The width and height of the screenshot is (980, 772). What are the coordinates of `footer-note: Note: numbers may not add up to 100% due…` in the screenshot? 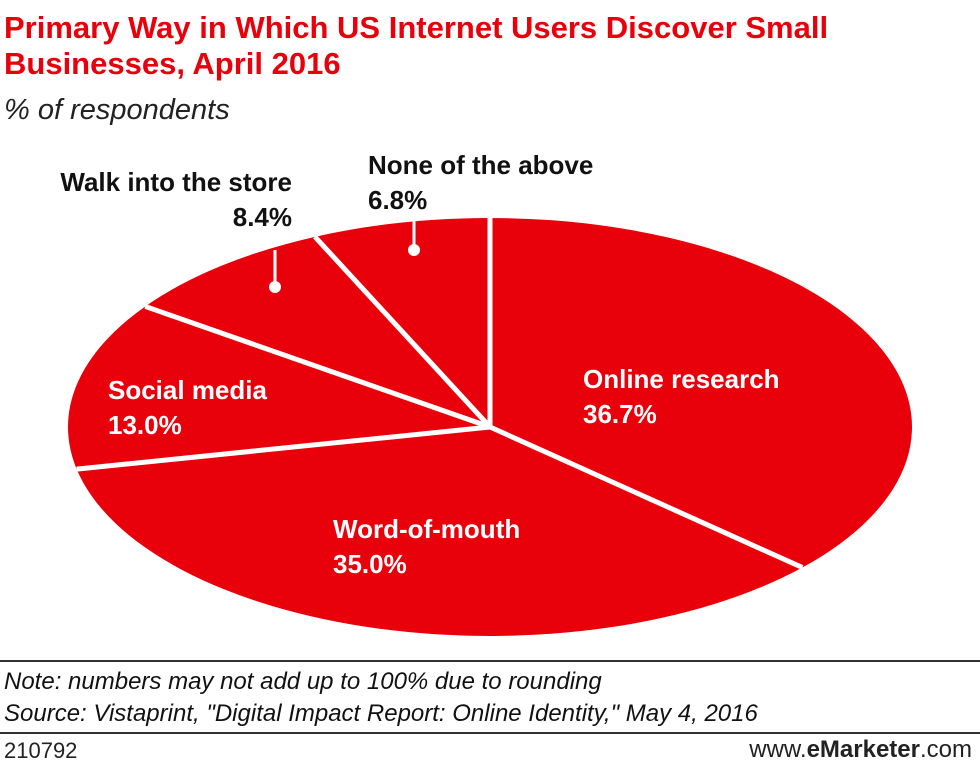 It's located at (303, 681).